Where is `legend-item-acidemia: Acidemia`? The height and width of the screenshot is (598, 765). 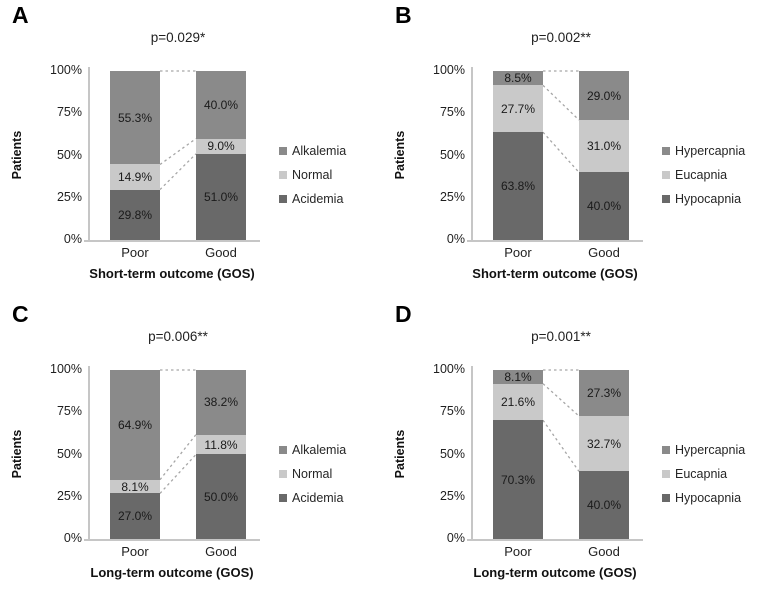 legend-item-acidemia: Acidemia is located at coordinates (312, 498).